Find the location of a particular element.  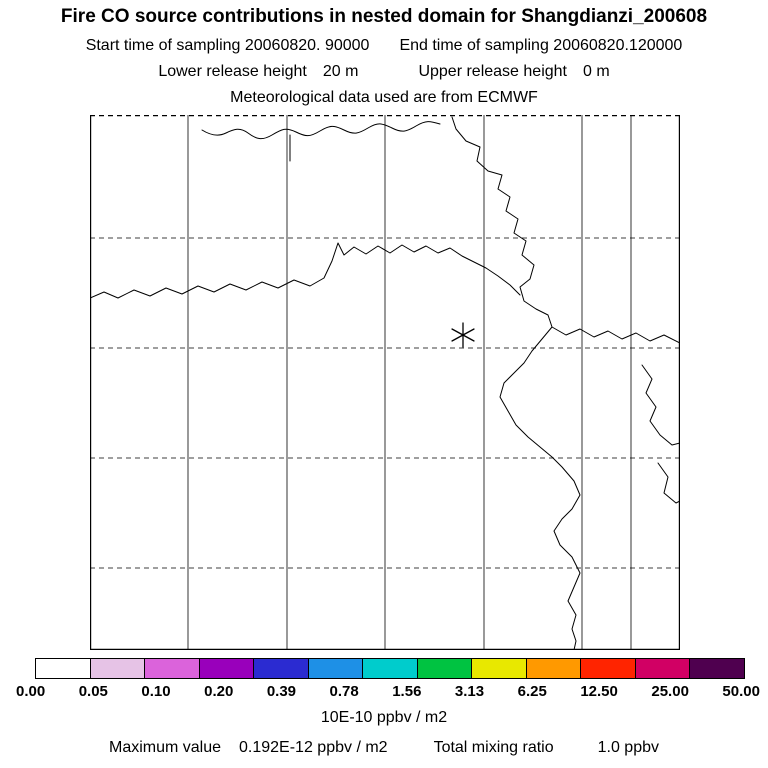

colorbar is located at coordinates (390, 668).